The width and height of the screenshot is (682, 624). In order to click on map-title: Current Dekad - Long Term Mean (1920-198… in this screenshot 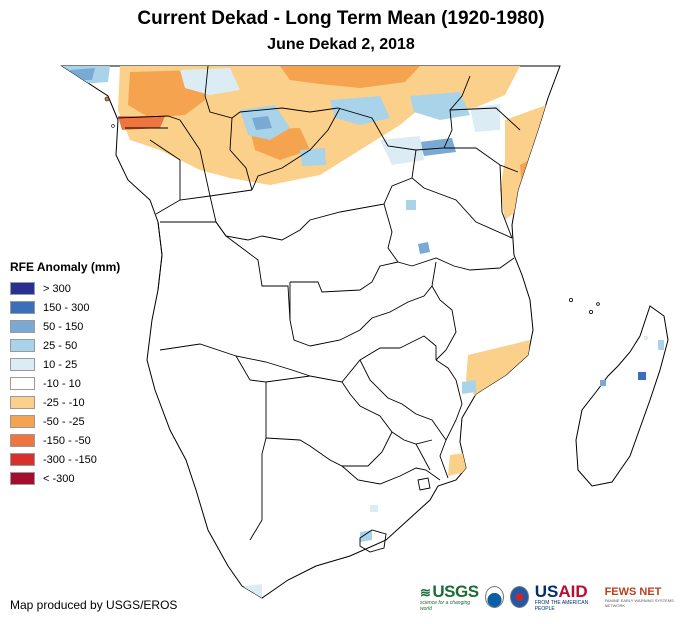, I will do `click(341, 18)`.